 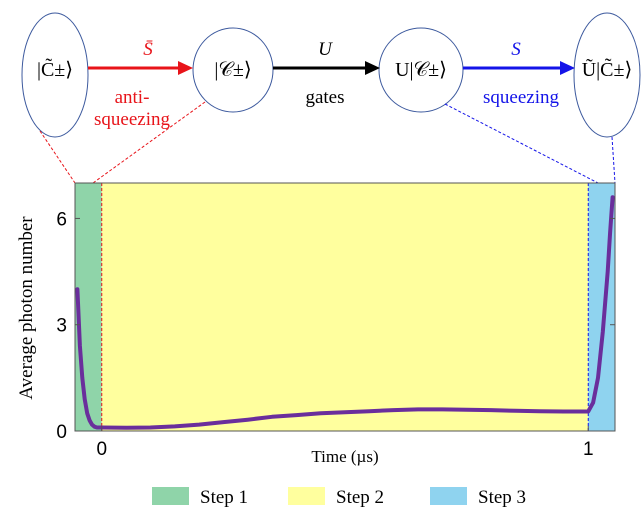 I want to click on legend-label: Step 2, so click(x=360, y=497).